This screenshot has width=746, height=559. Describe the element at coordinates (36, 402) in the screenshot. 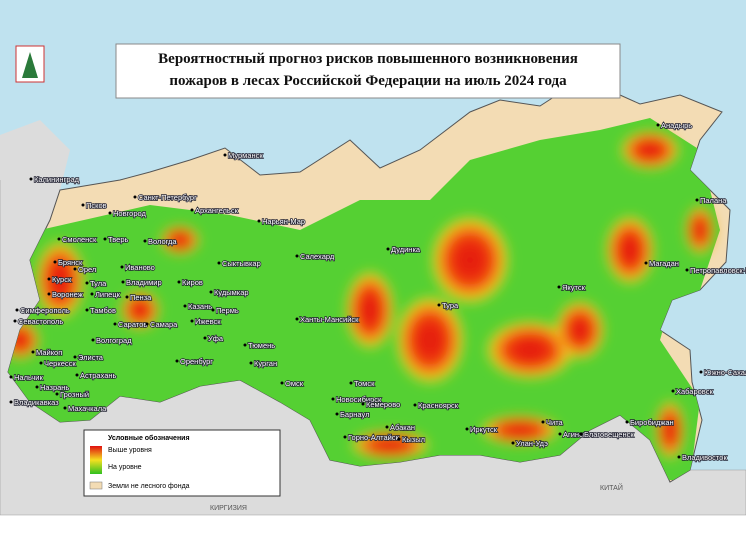

I see `city-label: Владикавказ` at that location.